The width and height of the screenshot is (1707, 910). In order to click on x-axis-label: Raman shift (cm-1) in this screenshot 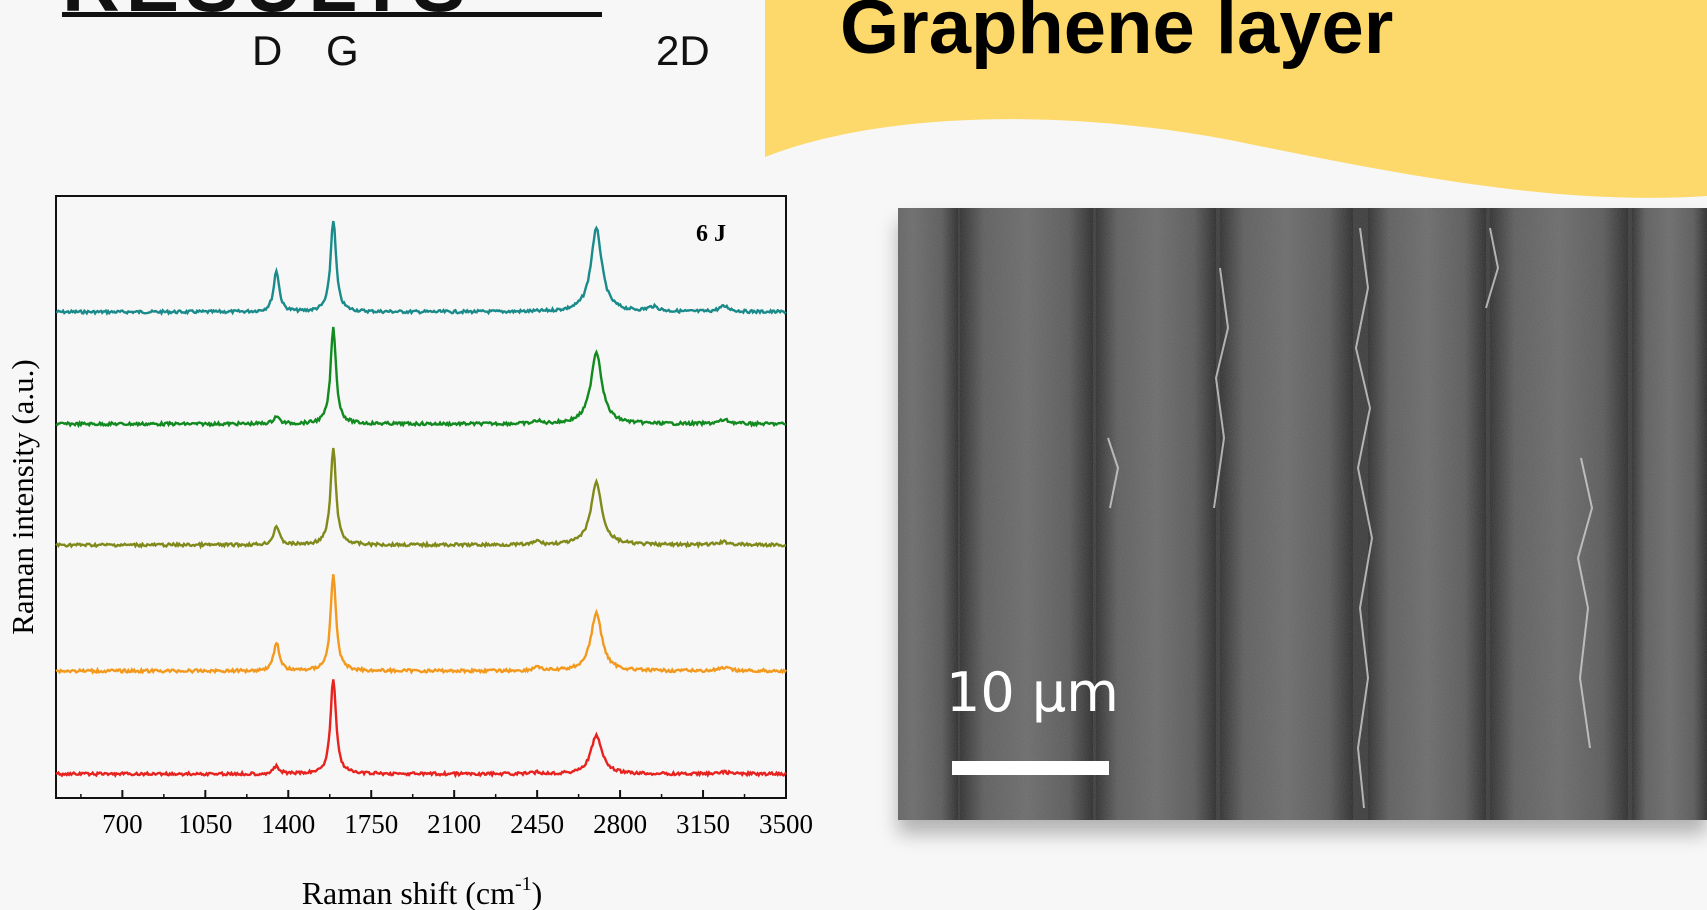, I will do `click(422, 891)`.